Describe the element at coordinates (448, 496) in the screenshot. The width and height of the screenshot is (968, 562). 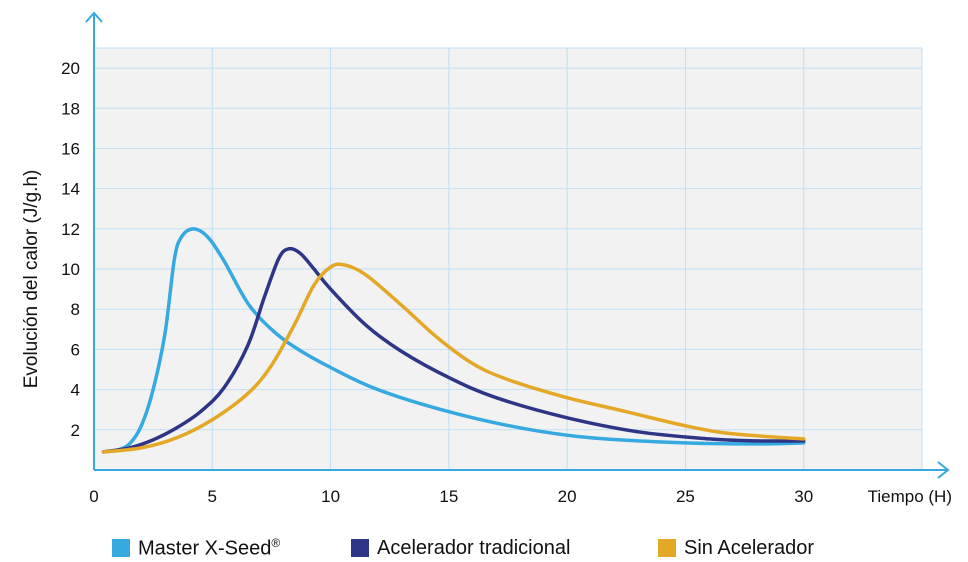
I see `x-tick-label: 15` at that location.